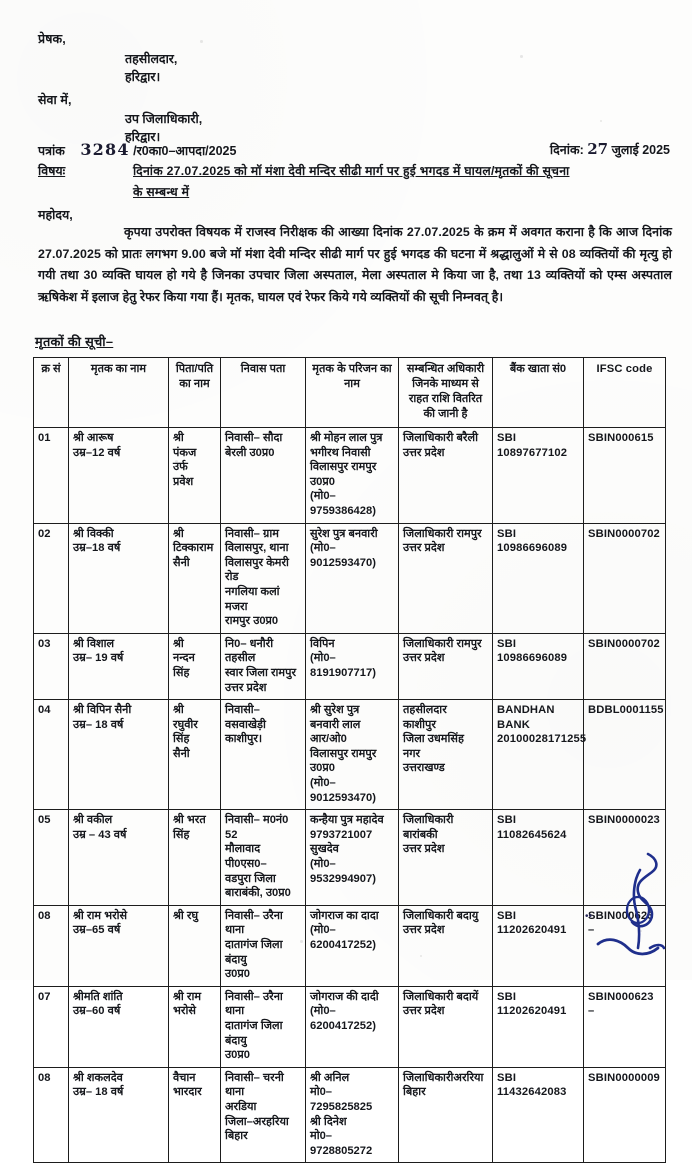 This screenshot has height=1163, width=692. What do you see at coordinates (328, 739) in the screenshot?
I see `cell-kin-name-line: आर/ओ0` at bounding box center [328, 739].